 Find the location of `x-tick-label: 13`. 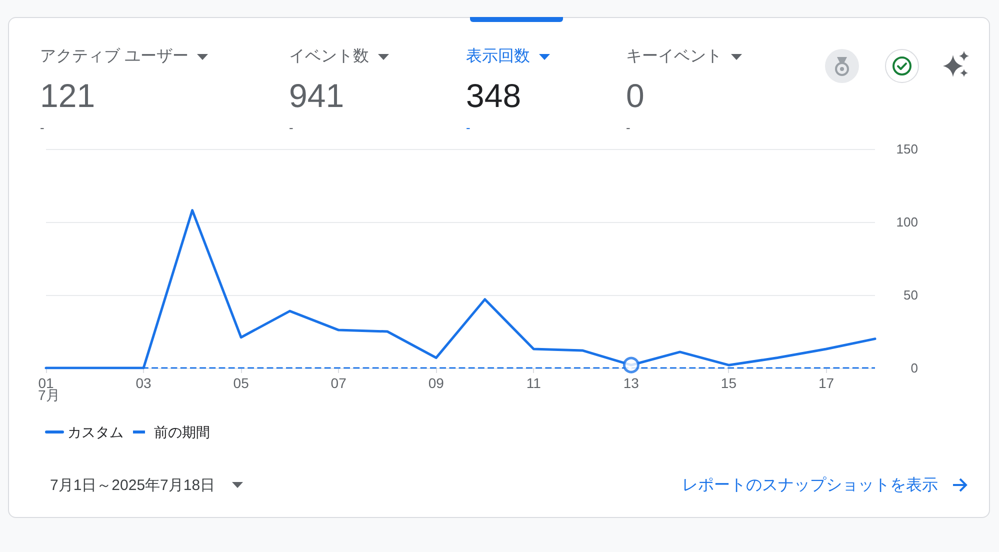

x-tick-label: 13 is located at coordinates (631, 383).